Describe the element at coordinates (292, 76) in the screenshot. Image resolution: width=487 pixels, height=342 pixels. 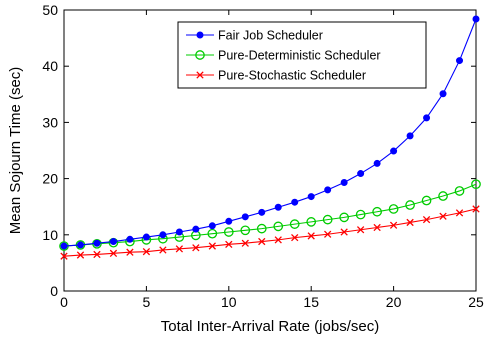
I see `legend-label: Pure-Stochastic Scheduler` at that location.